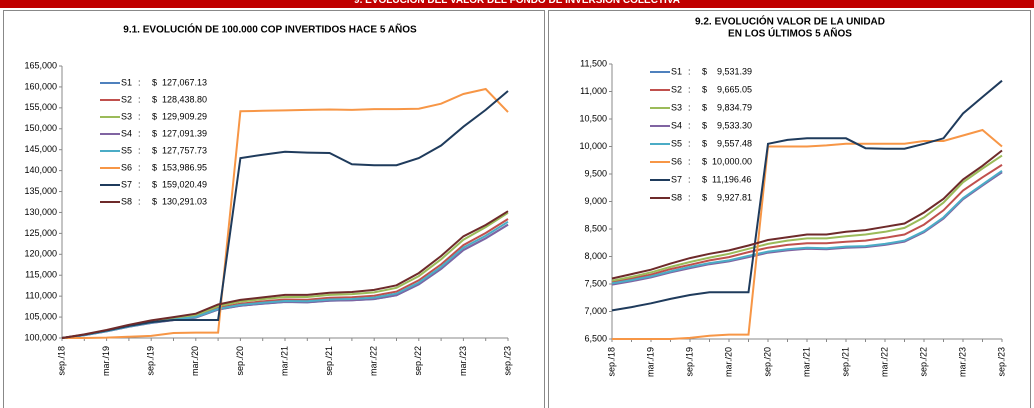 The height and width of the screenshot is (408, 1034). Describe the element at coordinates (726, 179) in the screenshot. I see `legend-value: $ 11,196.46` at that location.